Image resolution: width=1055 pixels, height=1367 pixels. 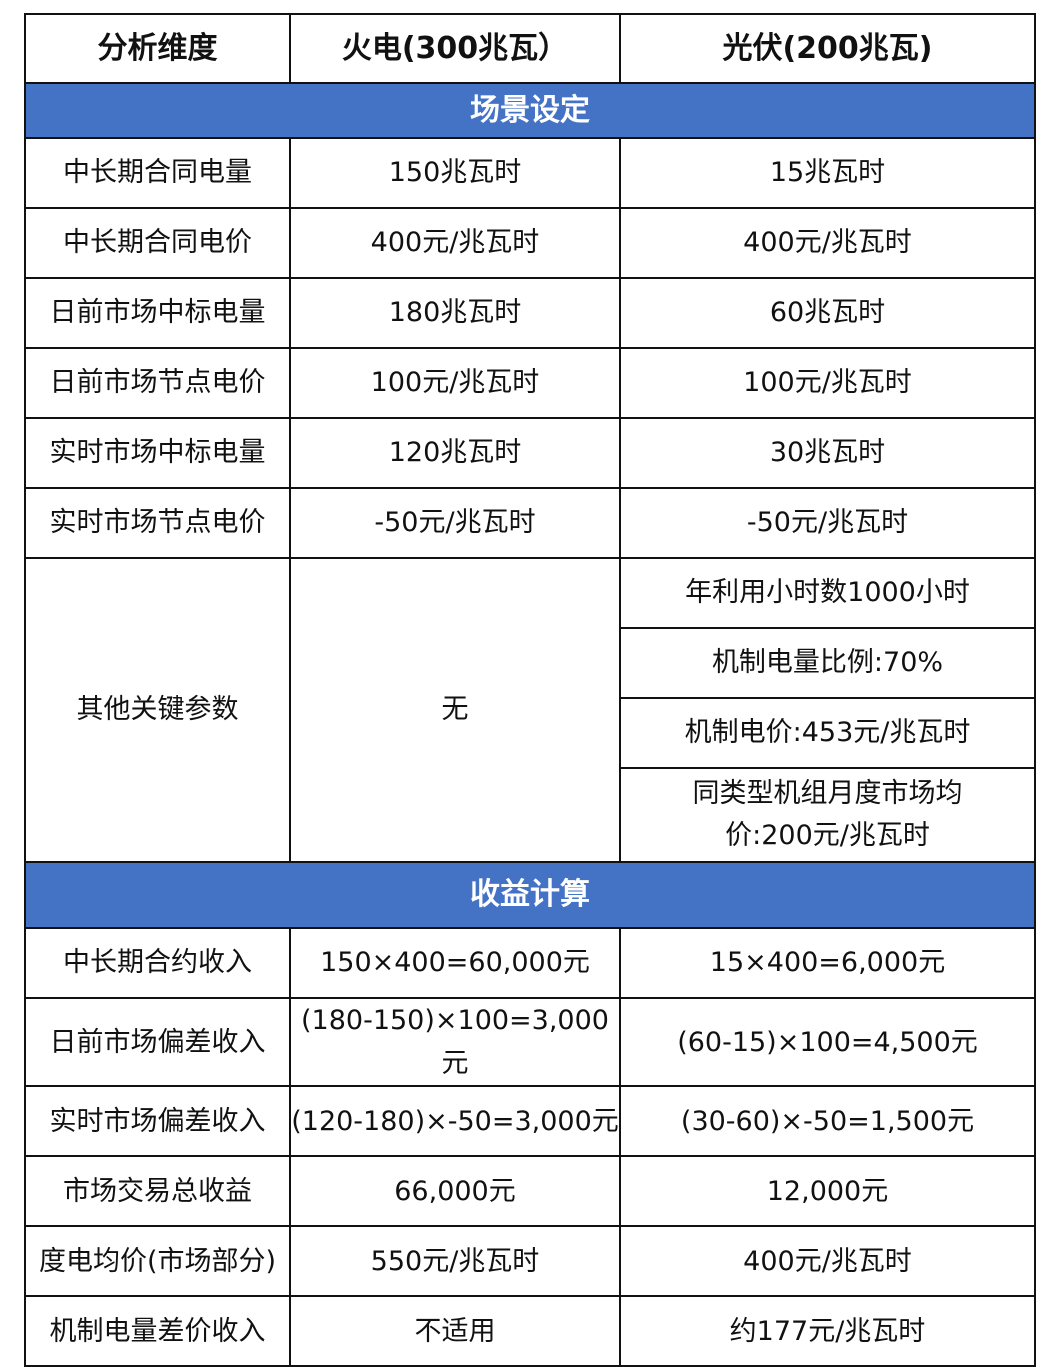 I want to click on table-row: 机制电量比例:70%, so click(x=530, y=663).